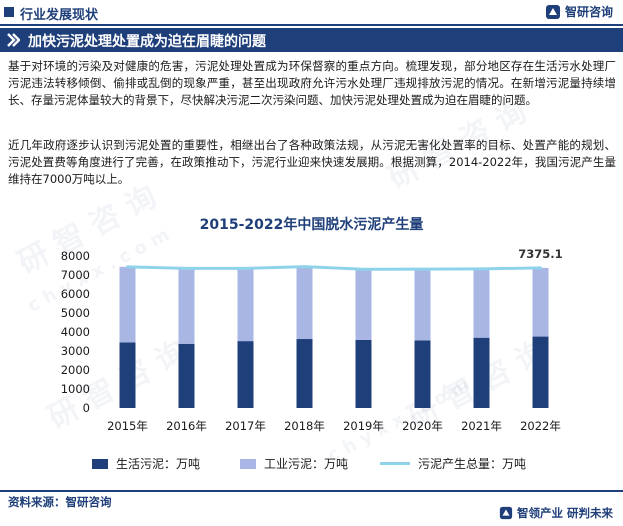 The height and width of the screenshot is (526, 623). What do you see at coordinates (86, 408) in the screenshot?
I see `y-tick-label: 0` at bounding box center [86, 408].